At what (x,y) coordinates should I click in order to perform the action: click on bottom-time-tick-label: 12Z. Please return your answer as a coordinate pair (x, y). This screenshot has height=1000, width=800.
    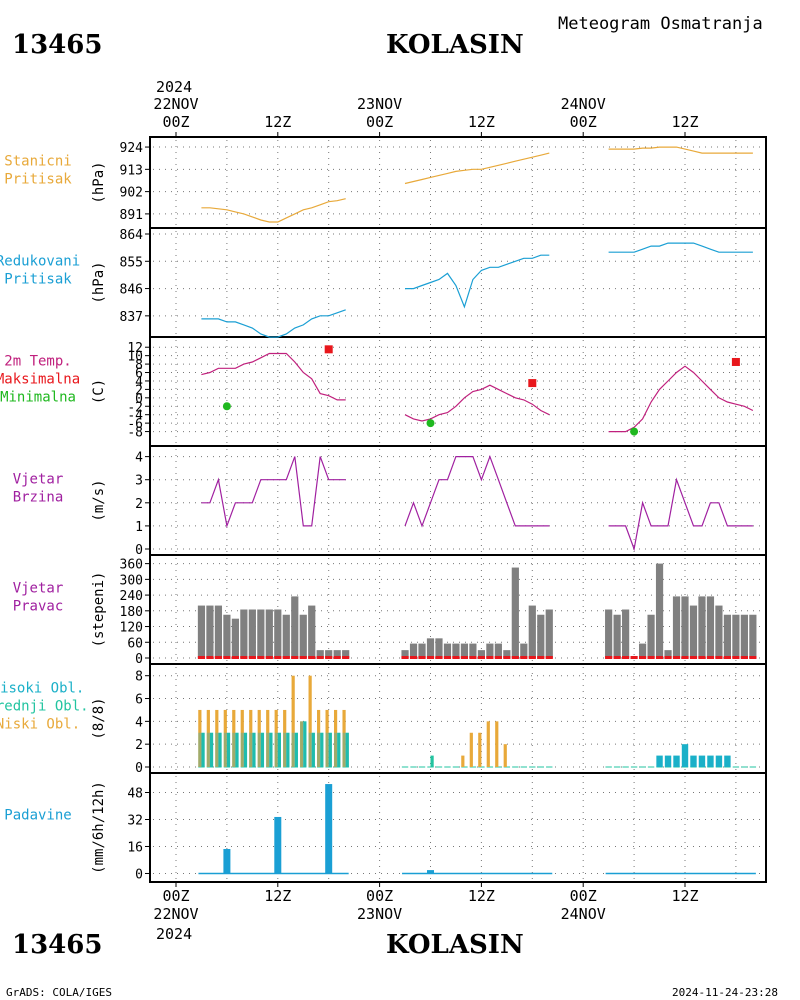
    Looking at the image, I should click on (481, 896).